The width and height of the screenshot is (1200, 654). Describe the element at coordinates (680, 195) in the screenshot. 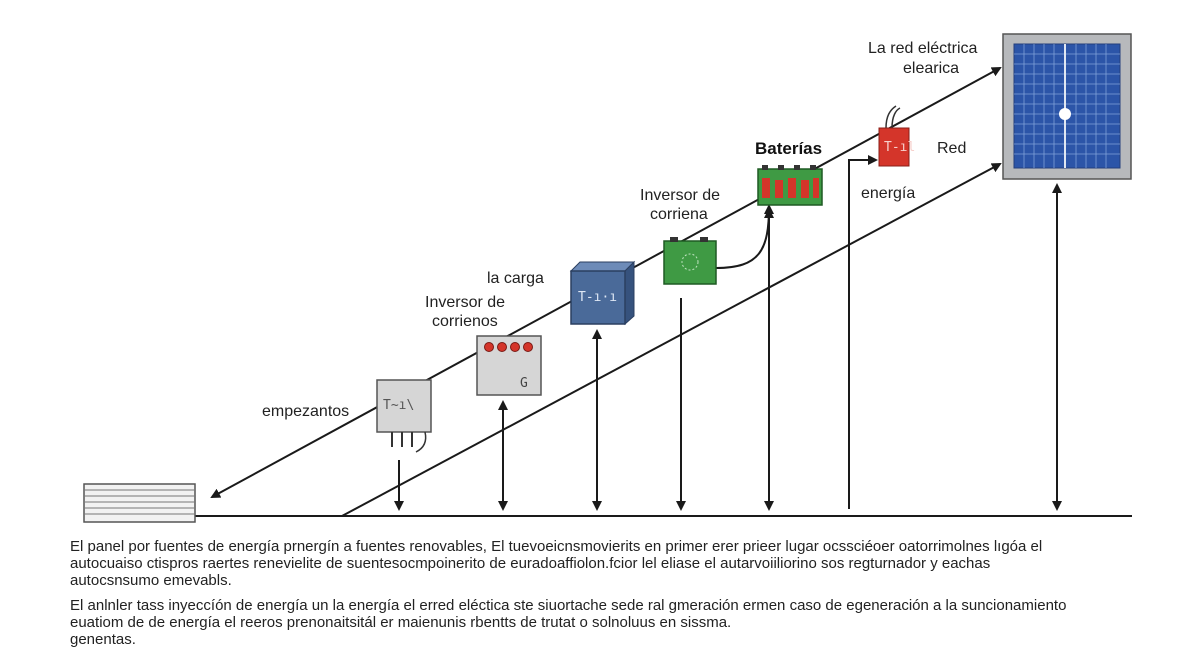

I see `label-inverter-top-1: Inversor de` at that location.